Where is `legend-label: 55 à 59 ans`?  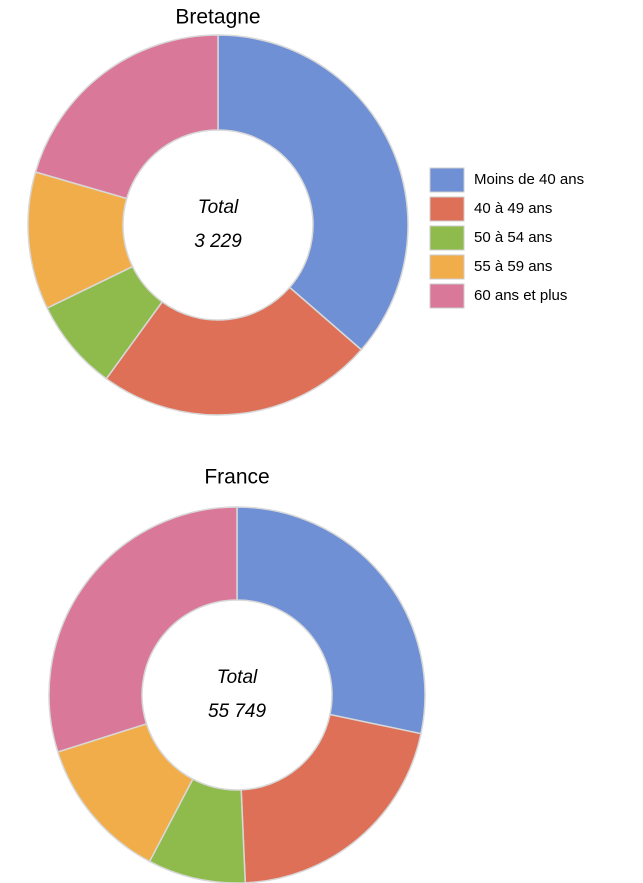 legend-label: 55 à 59 ans is located at coordinates (513, 266).